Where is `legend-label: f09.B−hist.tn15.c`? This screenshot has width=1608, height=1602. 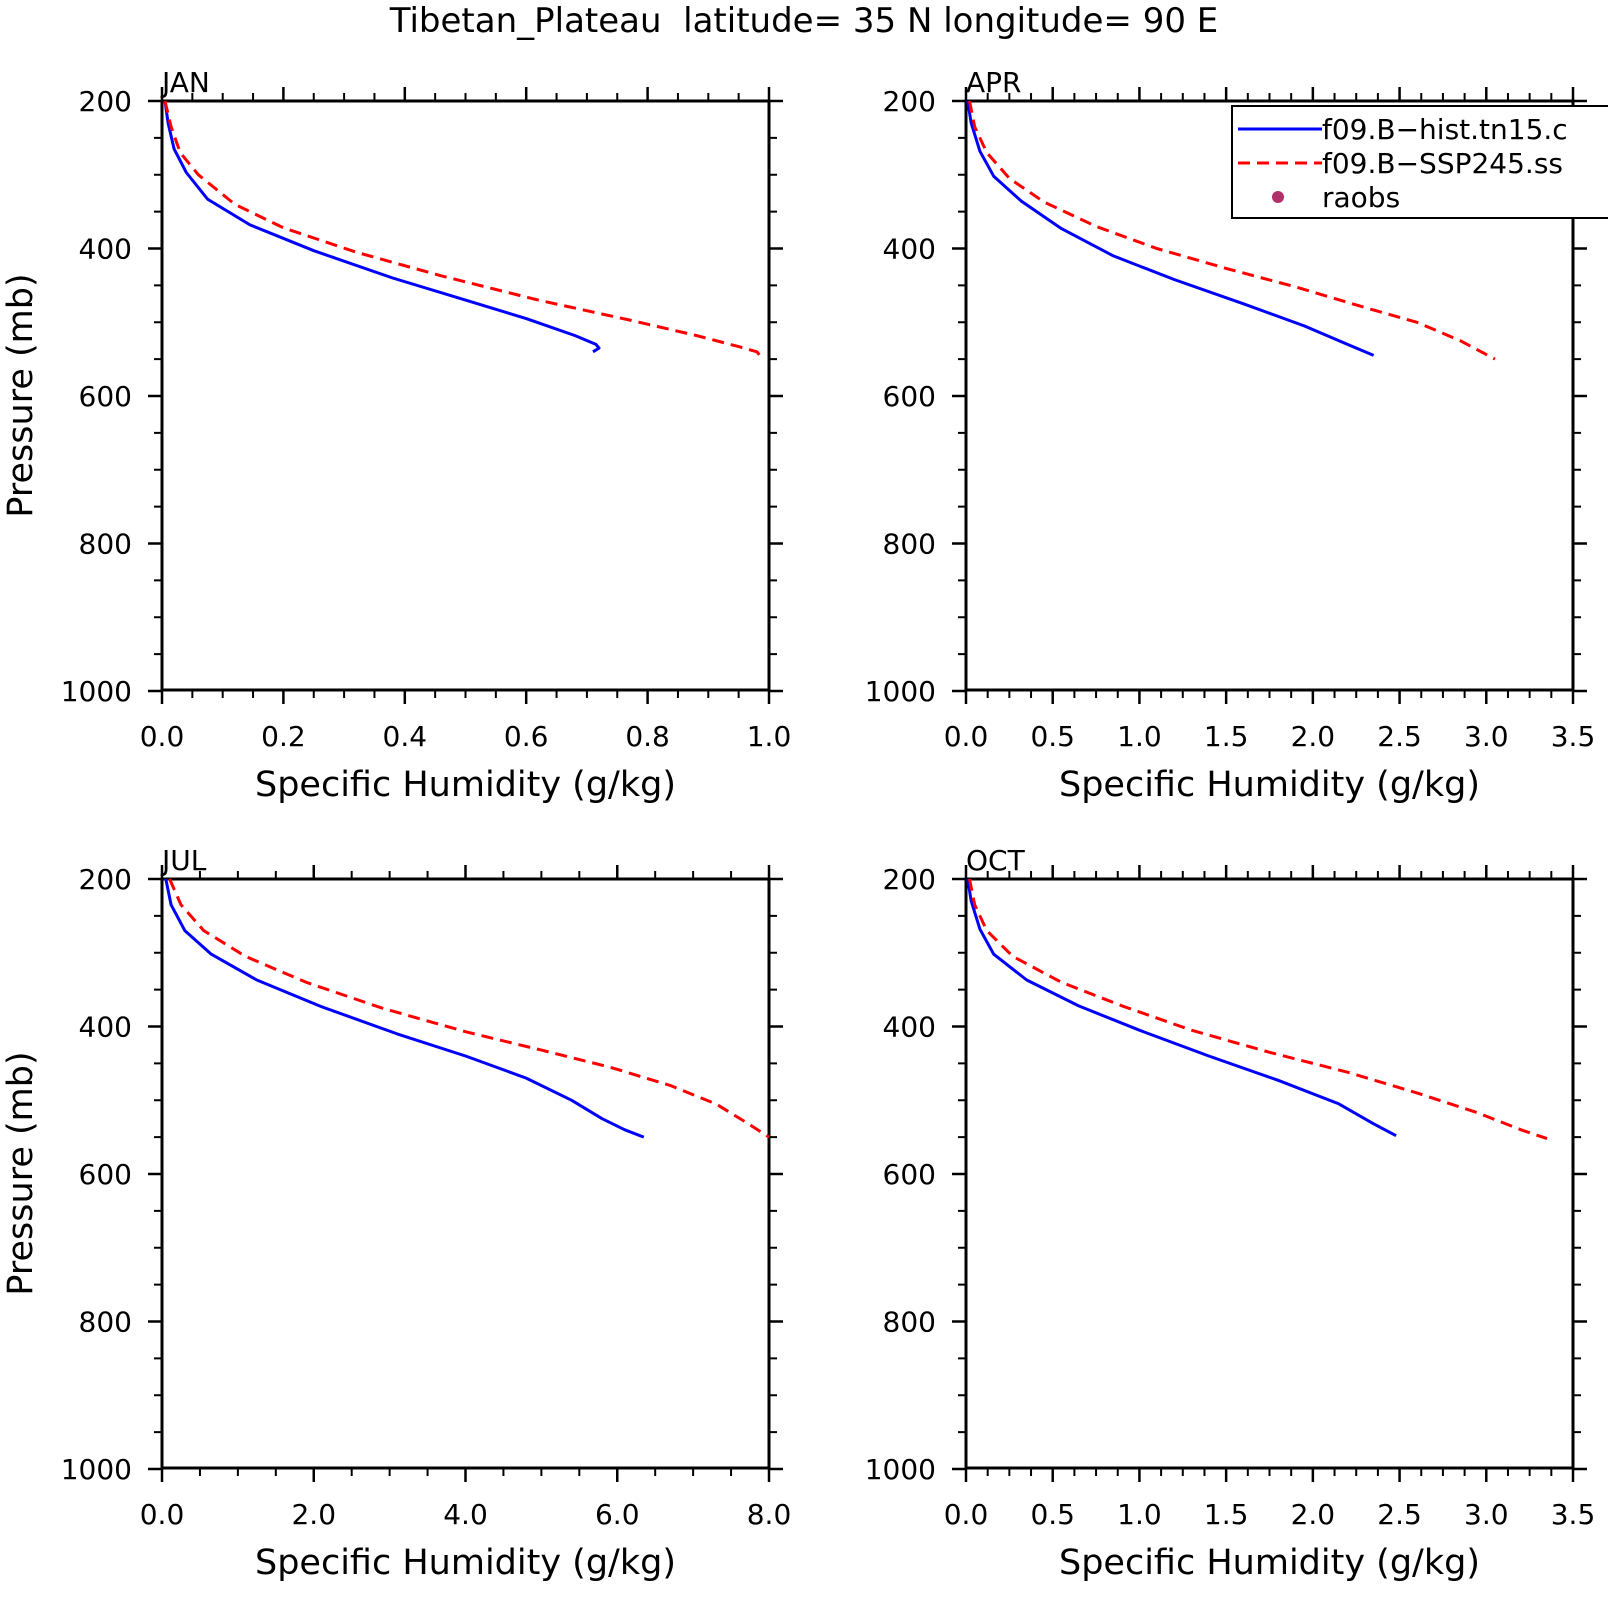 legend-label: f09.B−hist.tn15.c is located at coordinates (1445, 129).